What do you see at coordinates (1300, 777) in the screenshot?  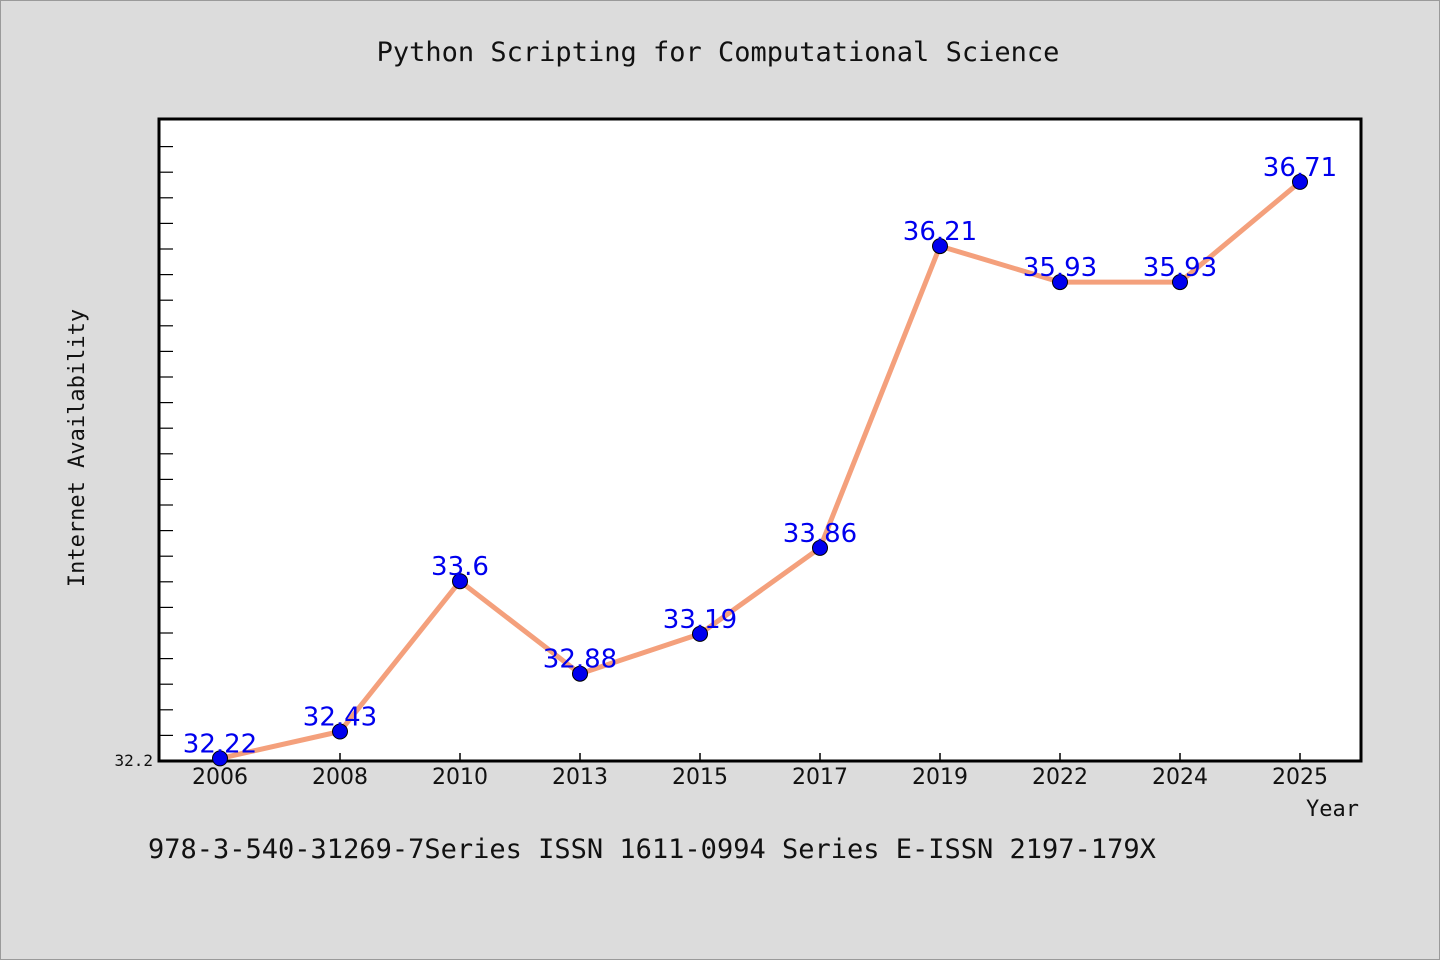 I see `x-tick-label: 2025` at bounding box center [1300, 777].